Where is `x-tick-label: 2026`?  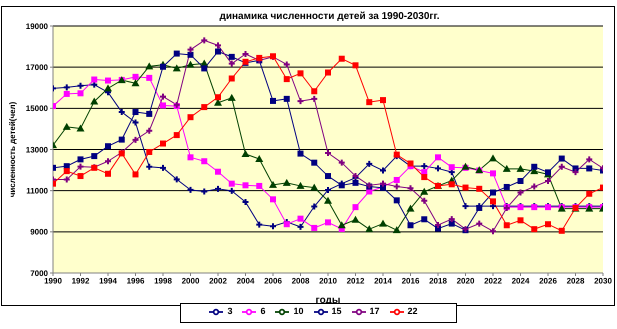 x-tick-label: 2026 is located at coordinates (548, 281).